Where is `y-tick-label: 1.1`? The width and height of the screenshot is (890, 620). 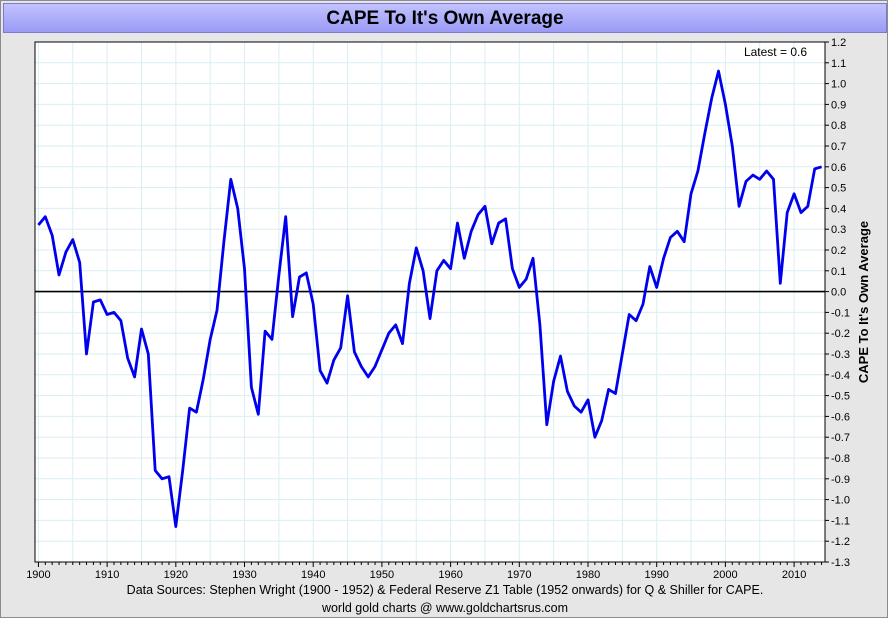
y-tick-label: 1.1 is located at coordinates (838, 64).